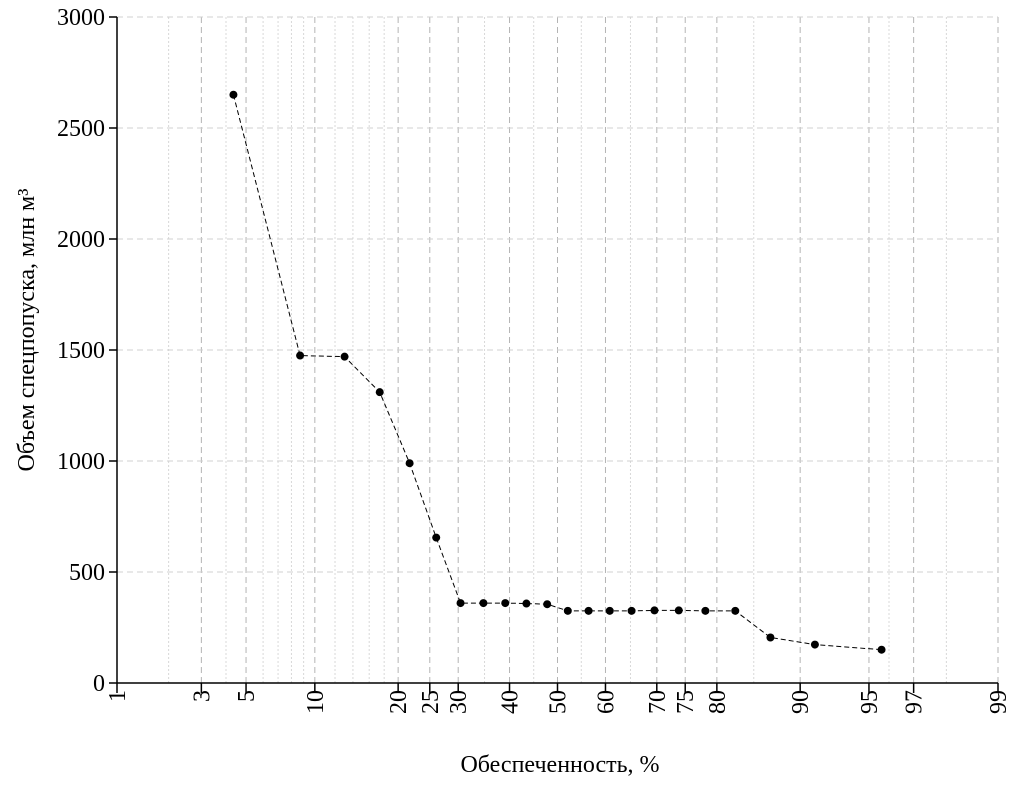  I want to click on y-tick-label: 0, so click(99, 684).